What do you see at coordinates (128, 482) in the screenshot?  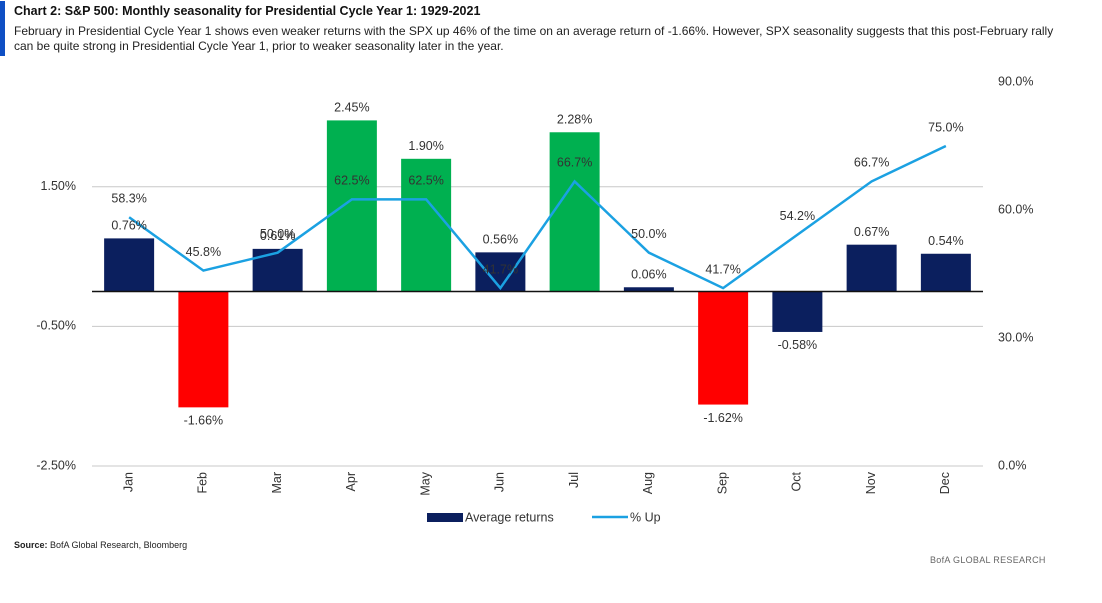 I see `x-tick-label: Jan` at bounding box center [128, 482].